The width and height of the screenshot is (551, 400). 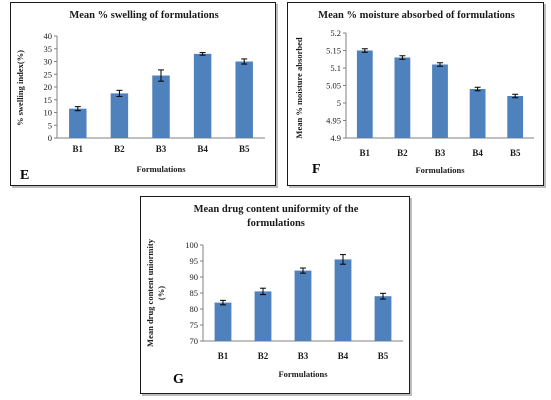 What do you see at coordinates (276, 223) in the screenshot?
I see `chart-g-title-line-2: formulations` at bounding box center [276, 223].